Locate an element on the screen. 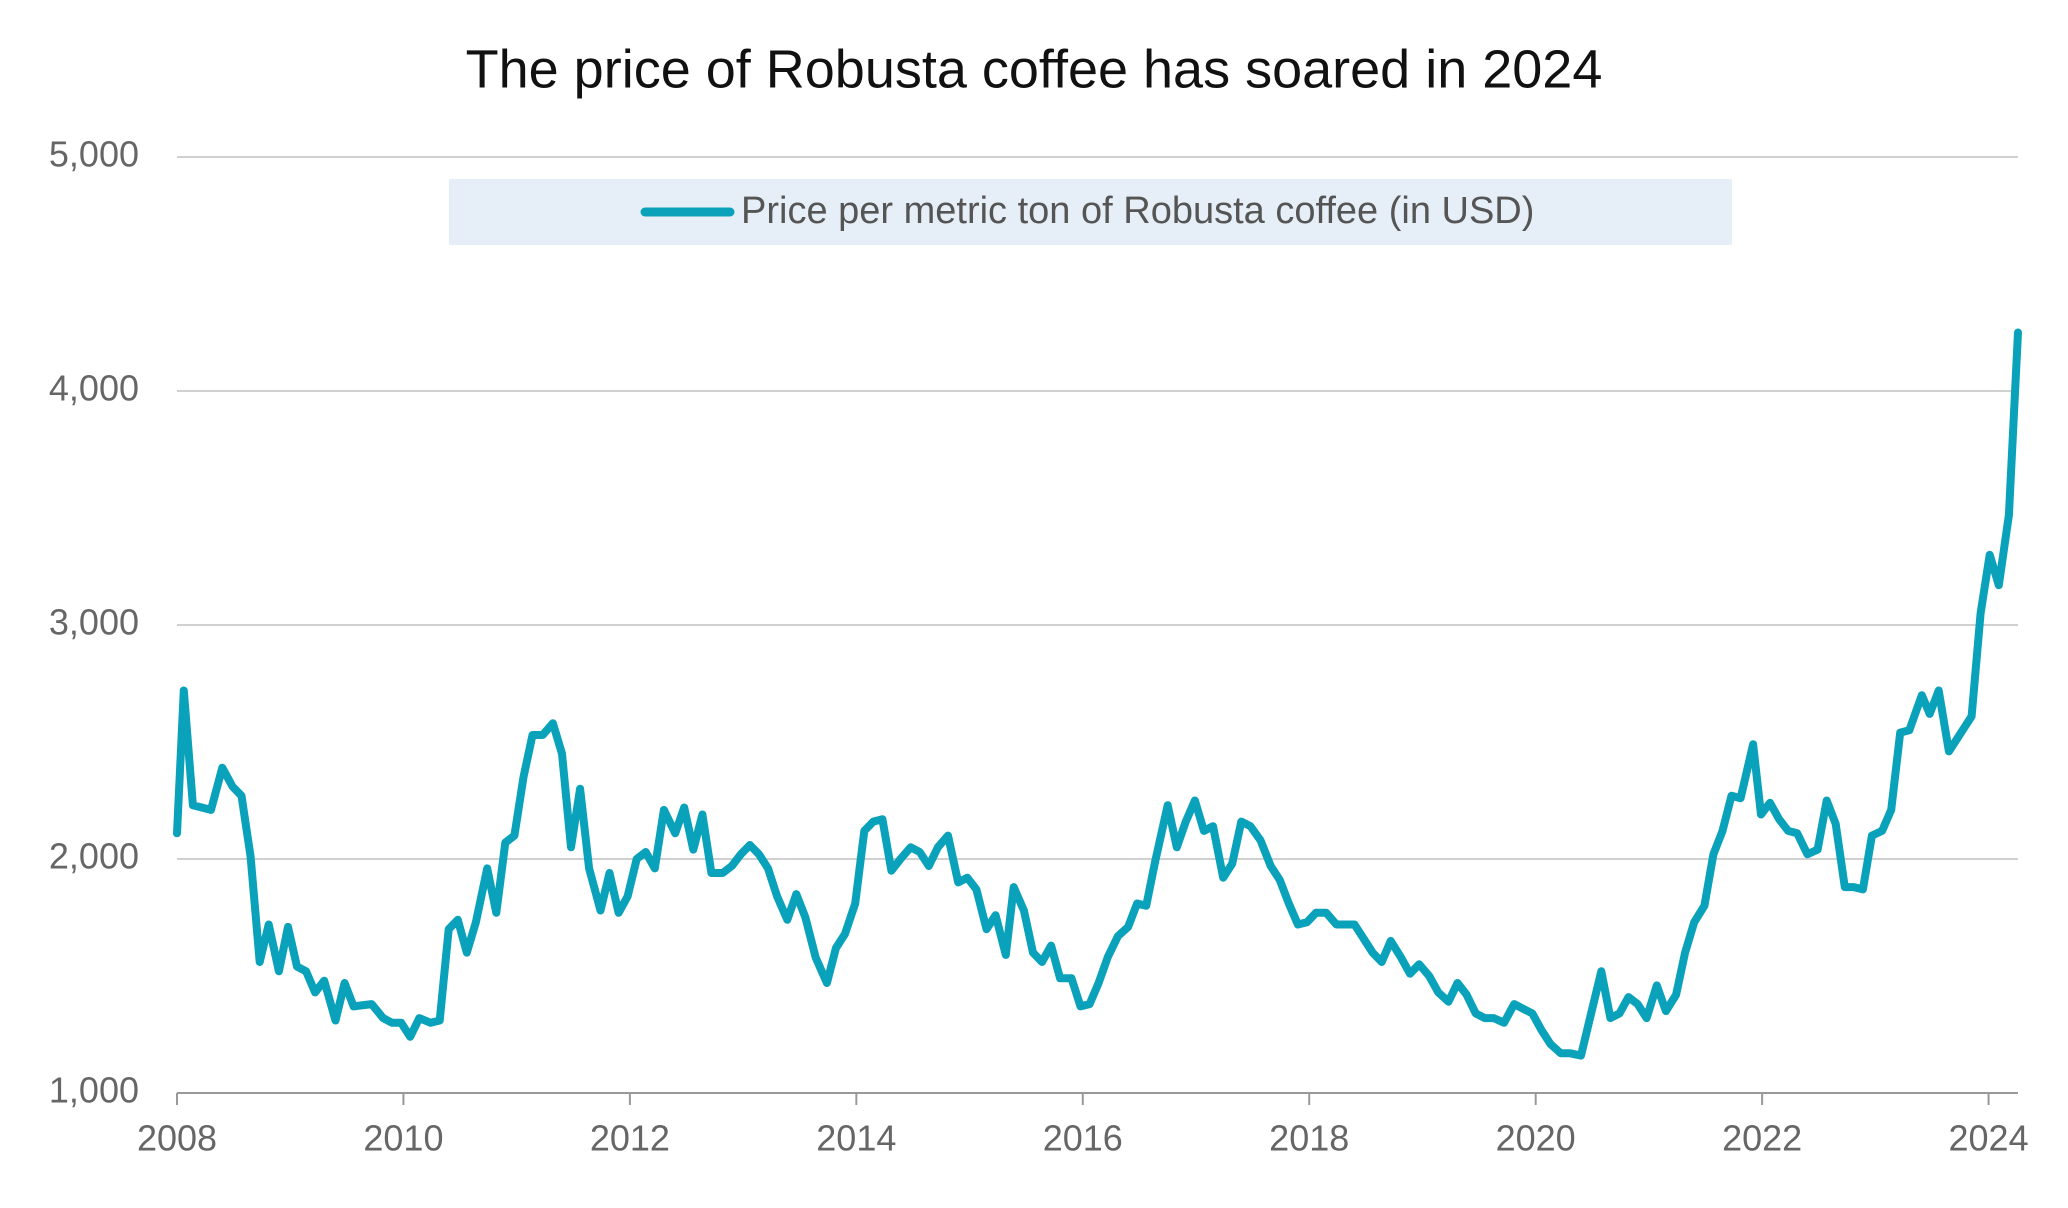 Image resolution: width=2068 pixels, height=1208 pixels. x-tick-label: 2014 is located at coordinates (856, 1138).